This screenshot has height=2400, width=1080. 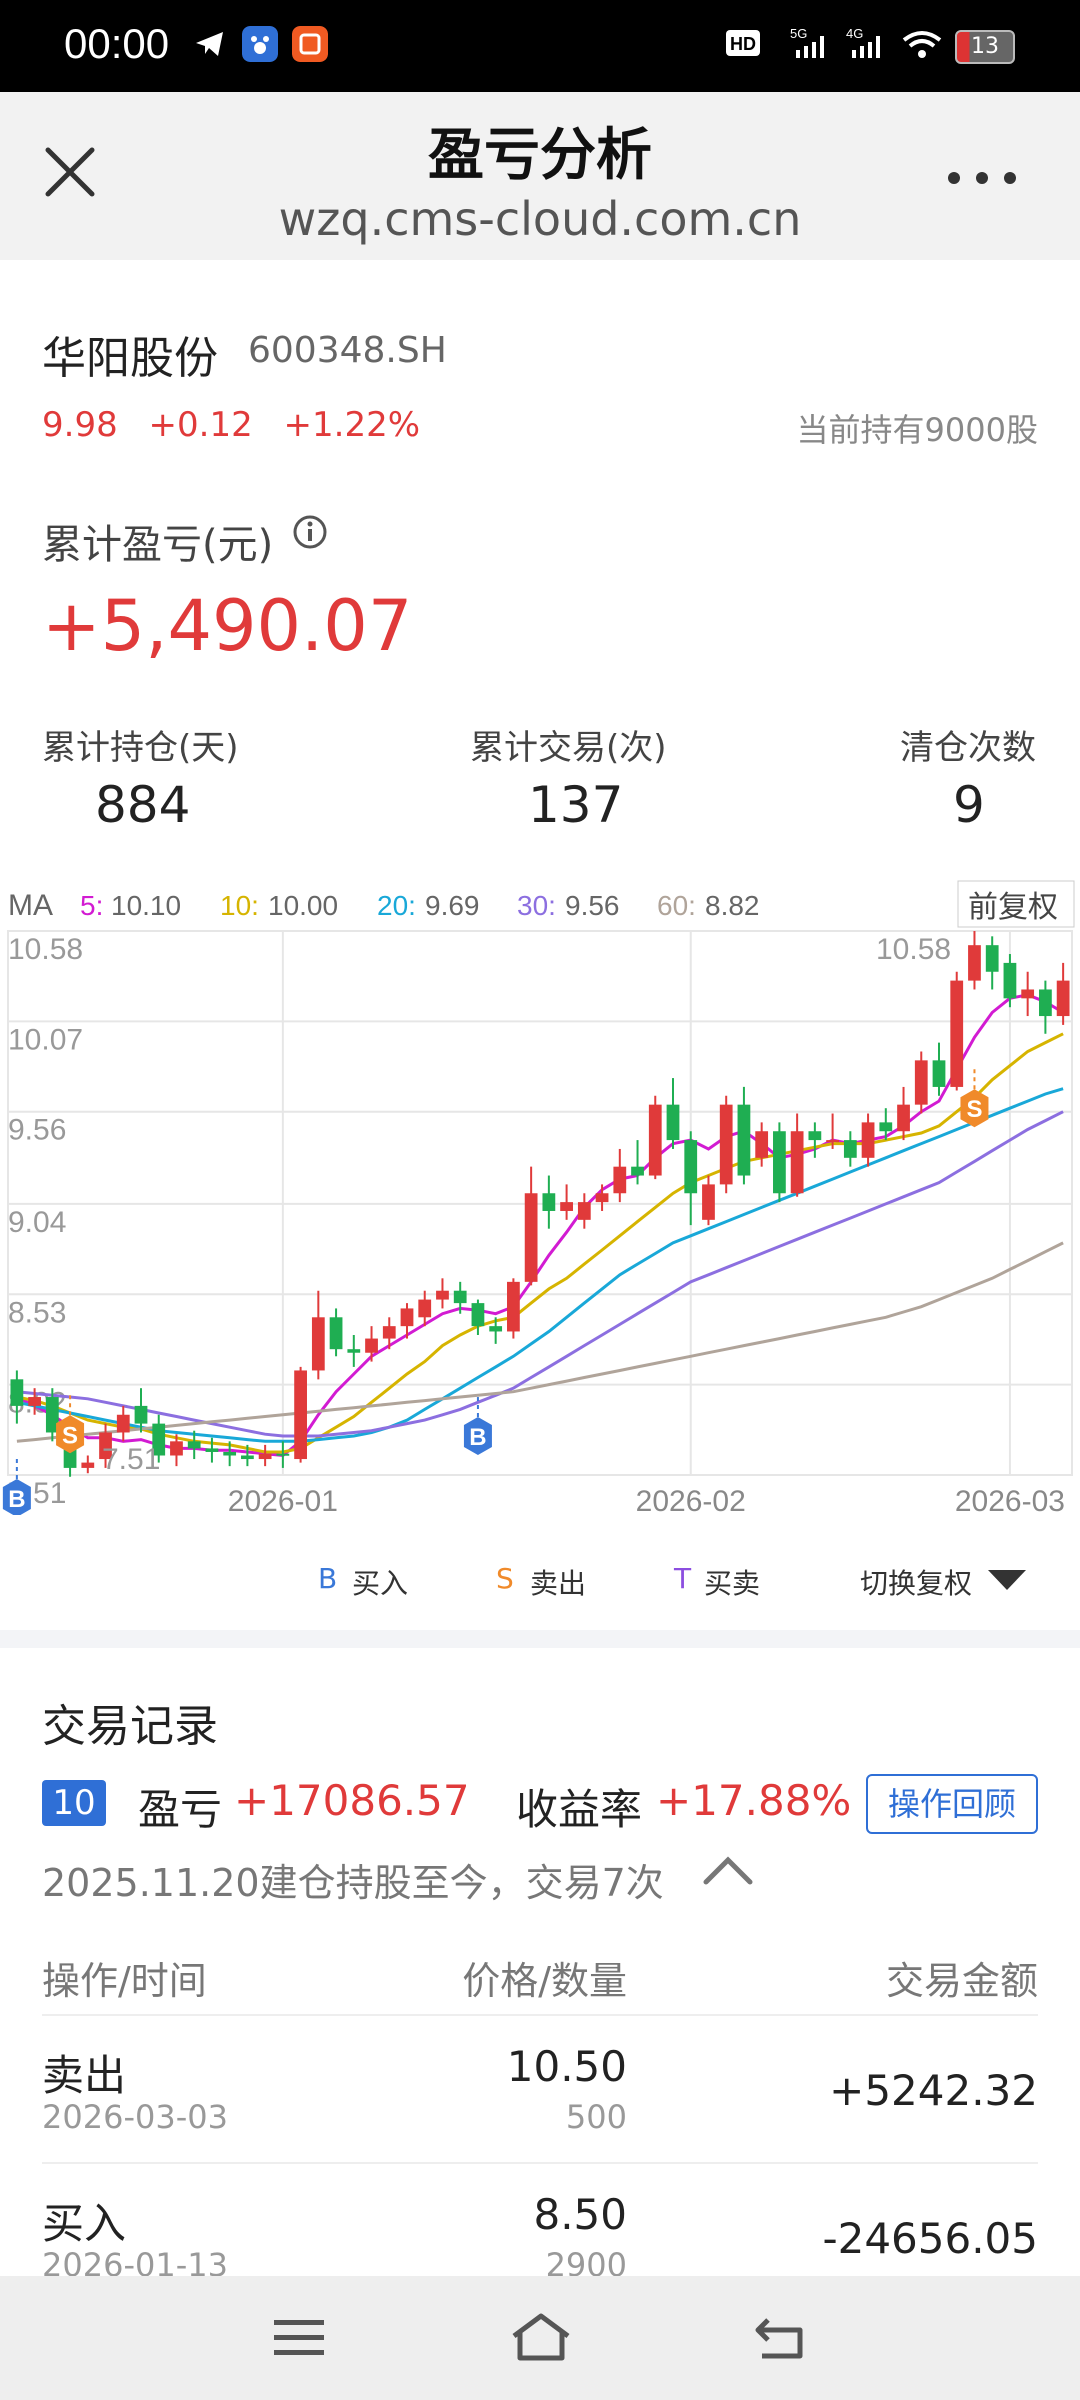 What do you see at coordinates (952, 1804) in the screenshot?
I see `review-button: 操作回顾` at bounding box center [952, 1804].